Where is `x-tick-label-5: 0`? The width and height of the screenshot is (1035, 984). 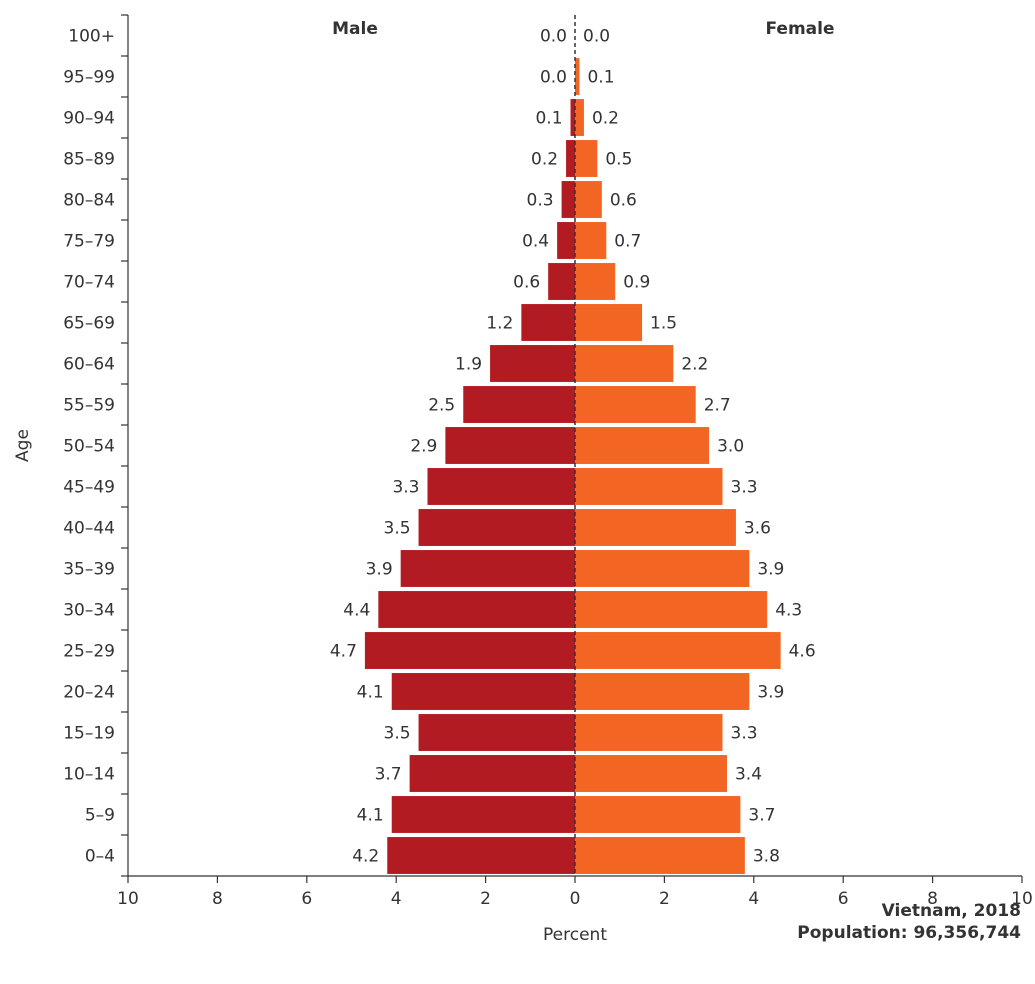
x-tick-label-5: 0 is located at coordinates (575, 899).